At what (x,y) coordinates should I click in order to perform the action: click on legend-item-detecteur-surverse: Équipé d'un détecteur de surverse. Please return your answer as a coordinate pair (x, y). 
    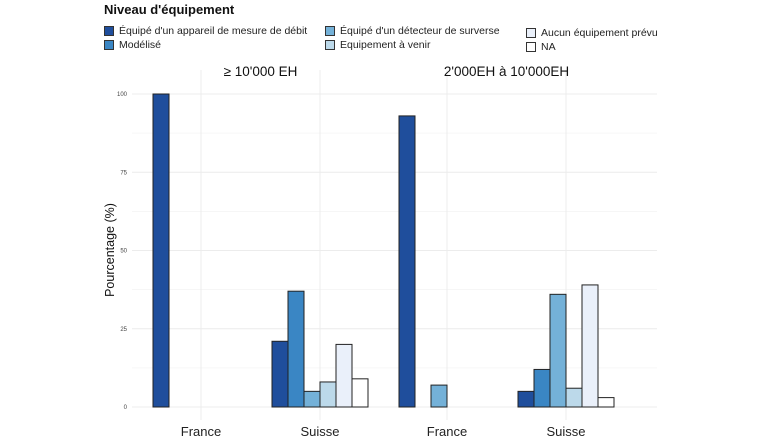
    Looking at the image, I should click on (412, 31).